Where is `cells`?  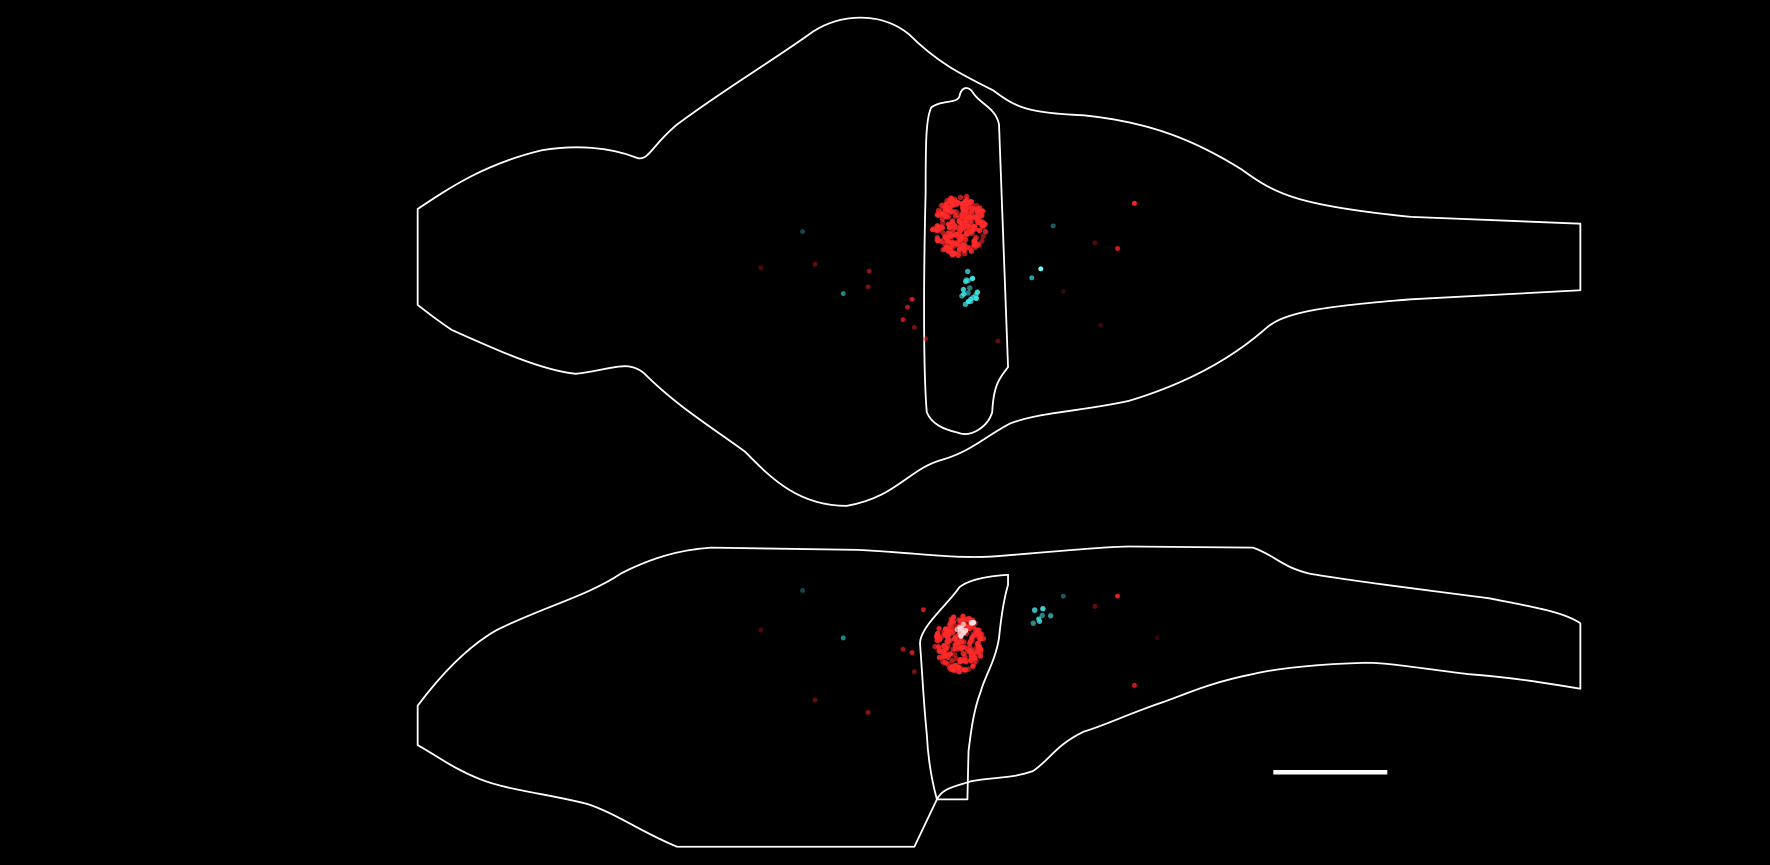
cells is located at coordinates (959, 454).